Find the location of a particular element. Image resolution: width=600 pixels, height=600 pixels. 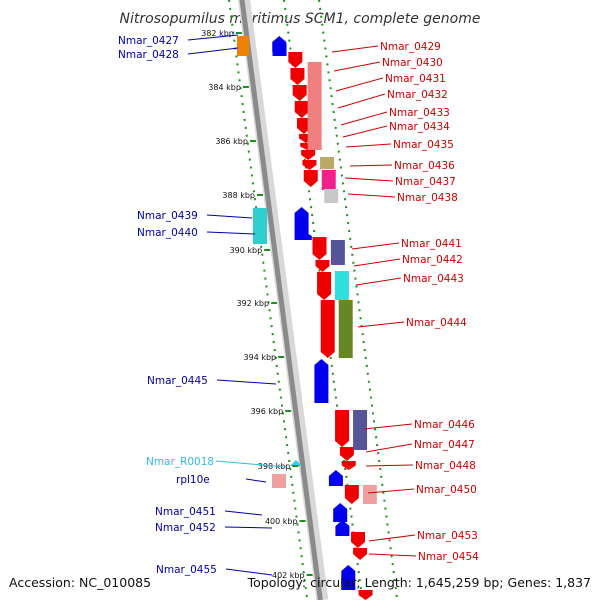

ruler-tick-label: 384 kbp is located at coordinates (224, 87).